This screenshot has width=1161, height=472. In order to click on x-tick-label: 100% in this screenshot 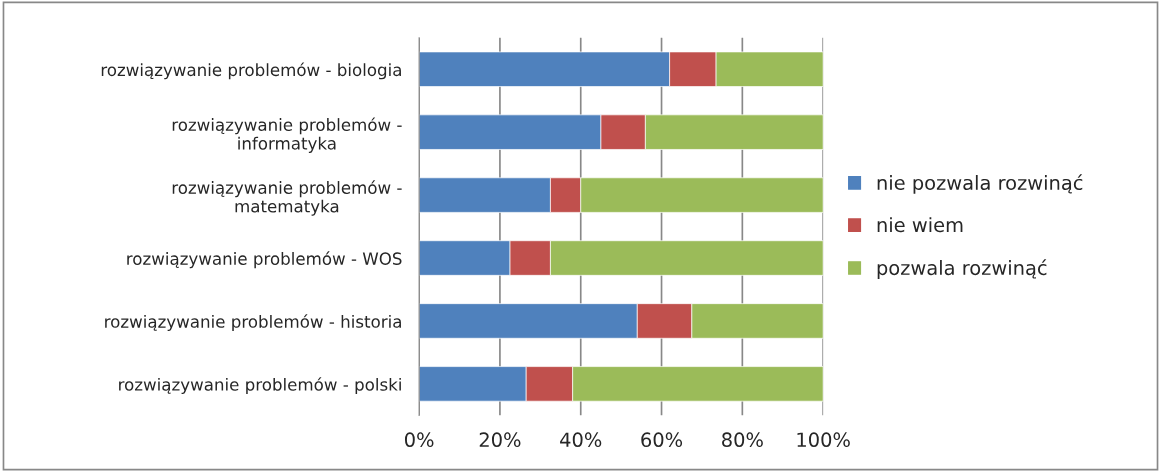, I will do `click(823, 440)`.